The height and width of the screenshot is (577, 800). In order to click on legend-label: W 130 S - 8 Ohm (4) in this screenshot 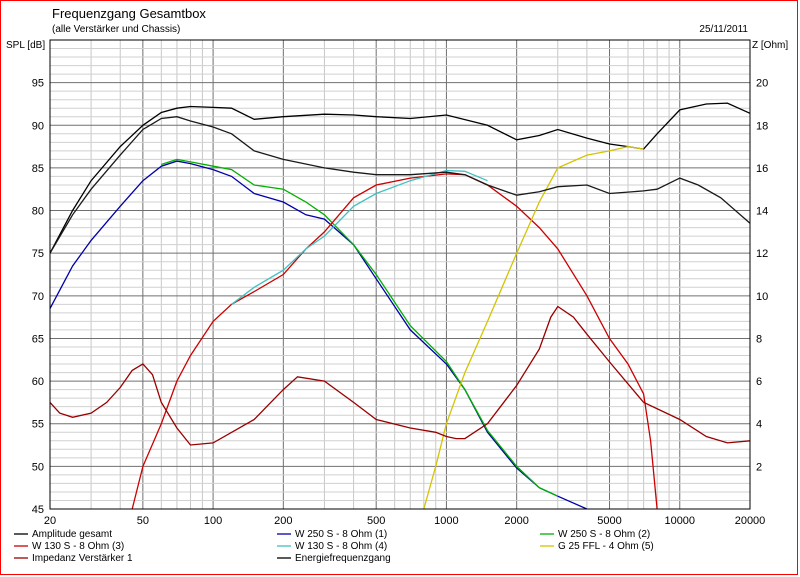, I will do `click(341, 546)`.